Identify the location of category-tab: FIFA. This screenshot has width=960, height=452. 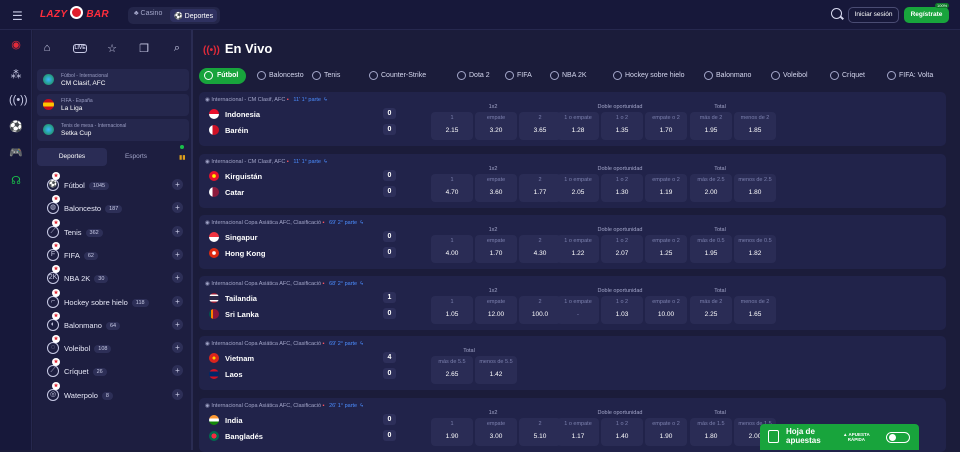
(518, 76).